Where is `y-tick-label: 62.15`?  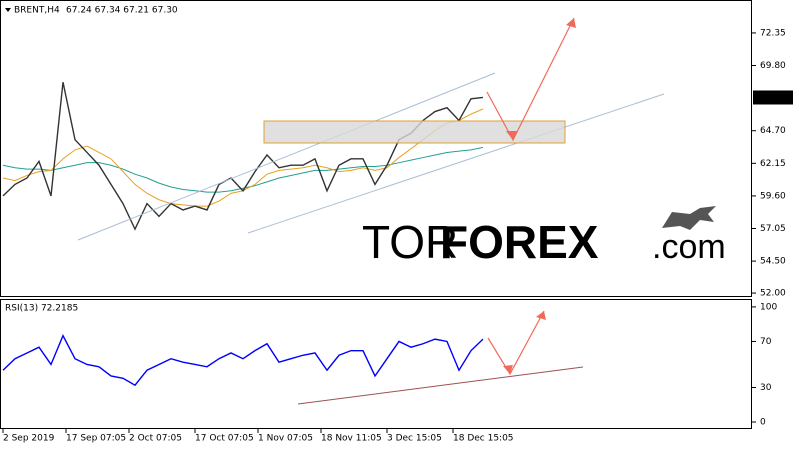
y-tick-label: 62.15 is located at coordinates (773, 164).